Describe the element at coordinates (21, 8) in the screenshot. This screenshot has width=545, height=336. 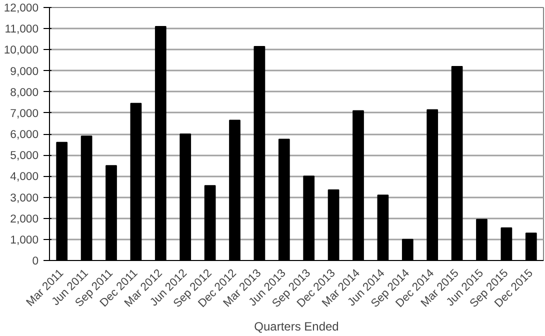
I see `y-tick-label: 12,000` at that location.